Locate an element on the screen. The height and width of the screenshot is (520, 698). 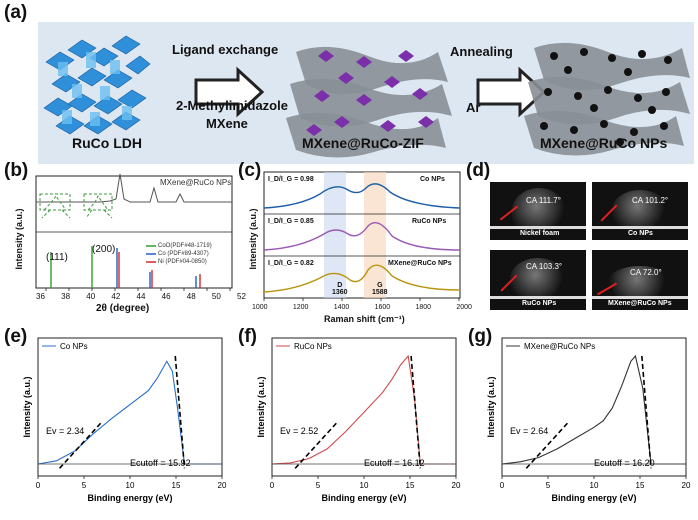
xrd-xtick: 44 is located at coordinates (141, 296).